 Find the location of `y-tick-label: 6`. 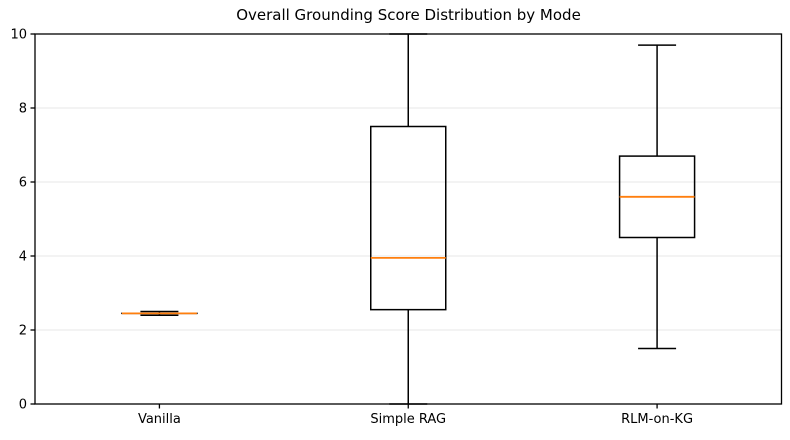

y-tick-label: 6 is located at coordinates (23, 183).